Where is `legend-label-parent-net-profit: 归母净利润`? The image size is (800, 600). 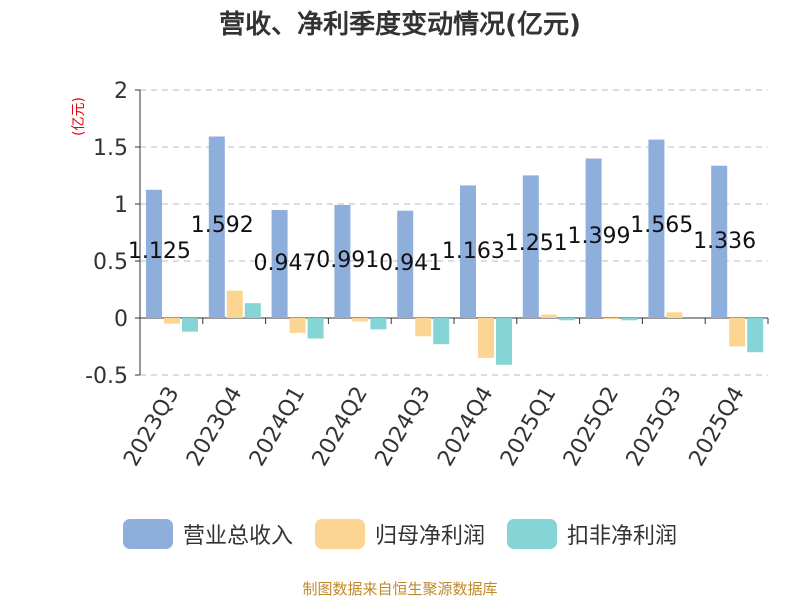 legend-label-parent-net-profit: 归母净利润 is located at coordinates (429, 536).